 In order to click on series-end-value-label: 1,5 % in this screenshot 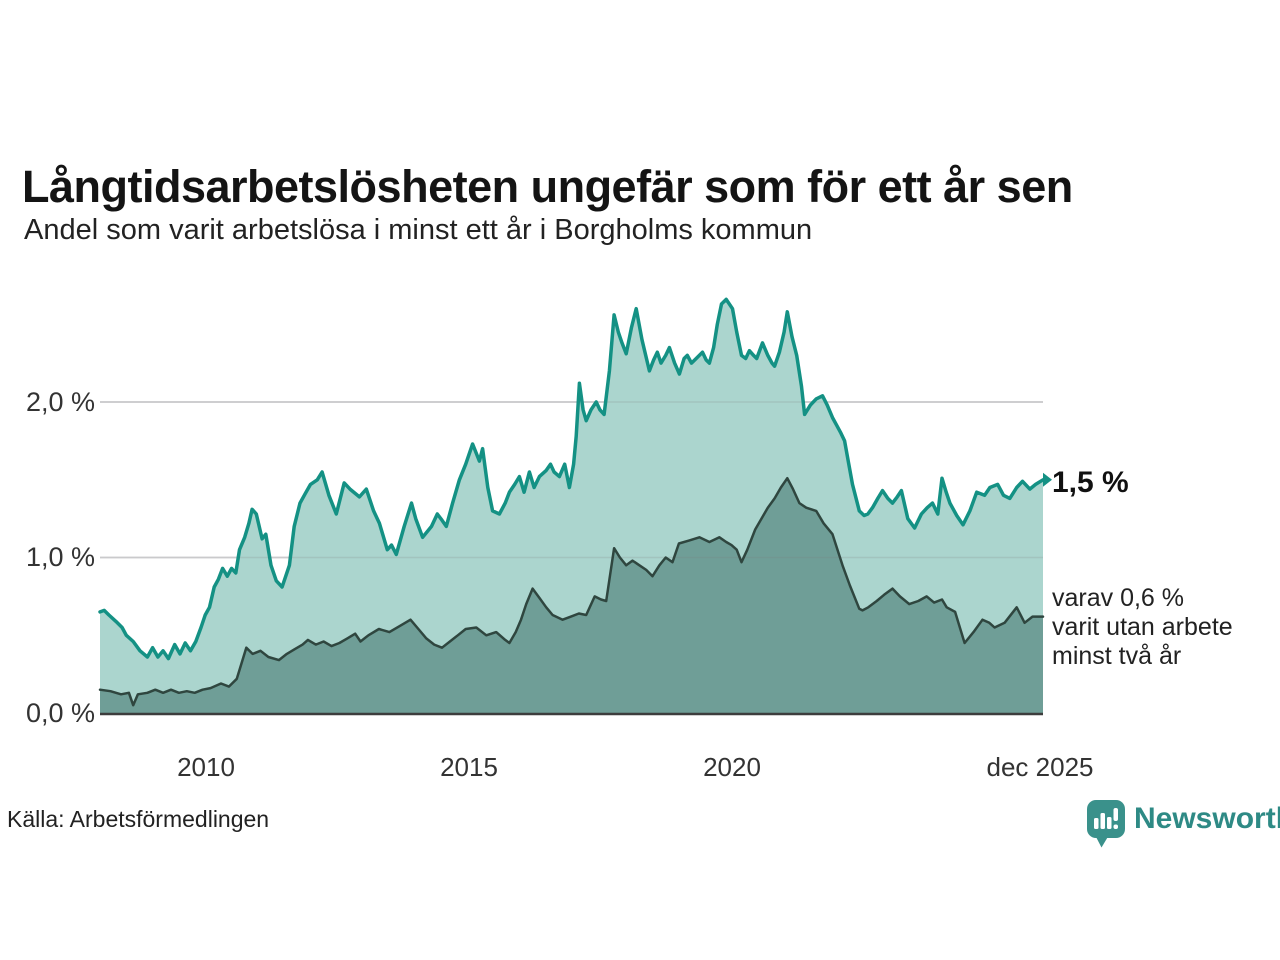, I will do `click(1090, 482)`.